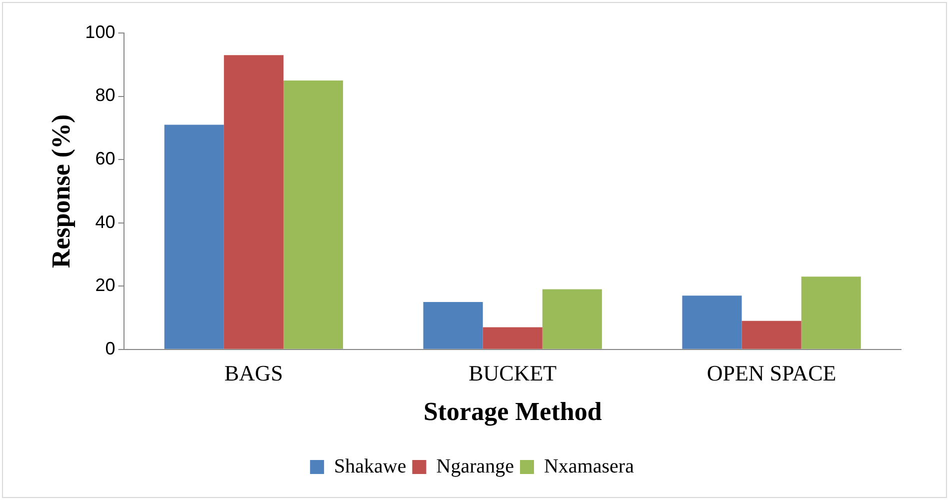  What do you see at coordinates (105, 285) in the screenshot?
I see `y-tick-label: 20` at bounding box center [105, 285].